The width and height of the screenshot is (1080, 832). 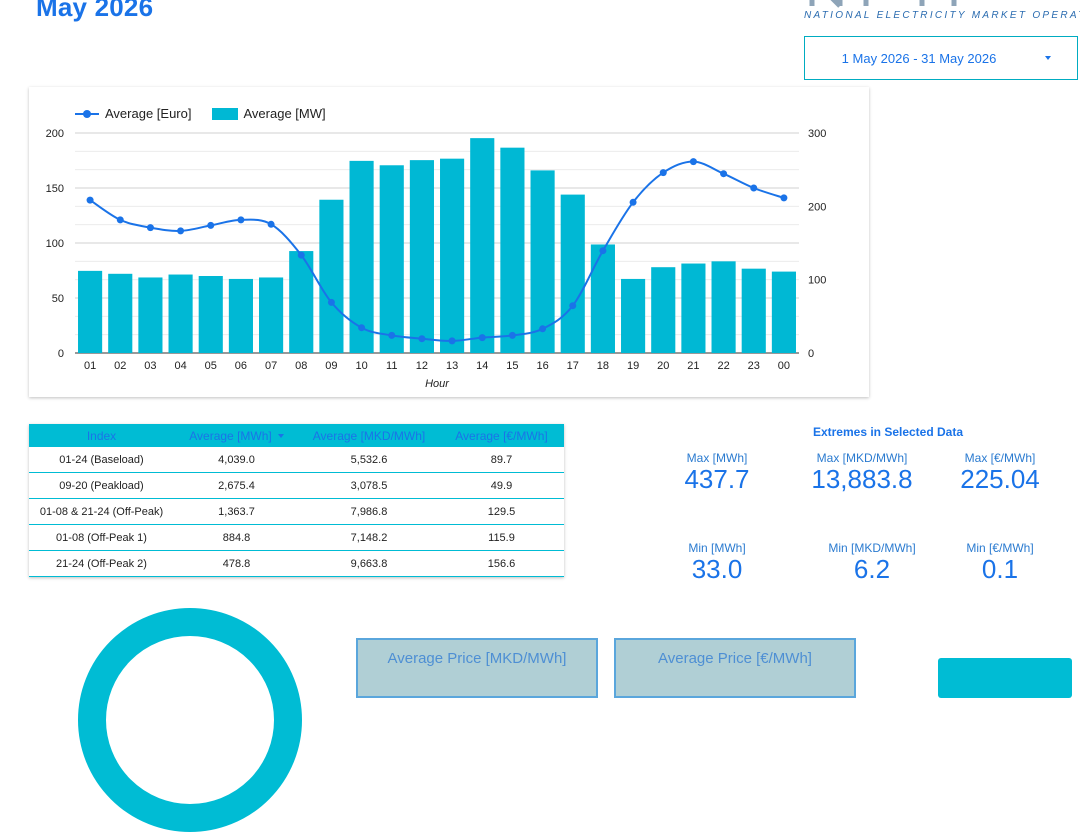 I want to click on avg-price-mkd-label: Average Price [MKD/MWh], so click(x=477, y=658).